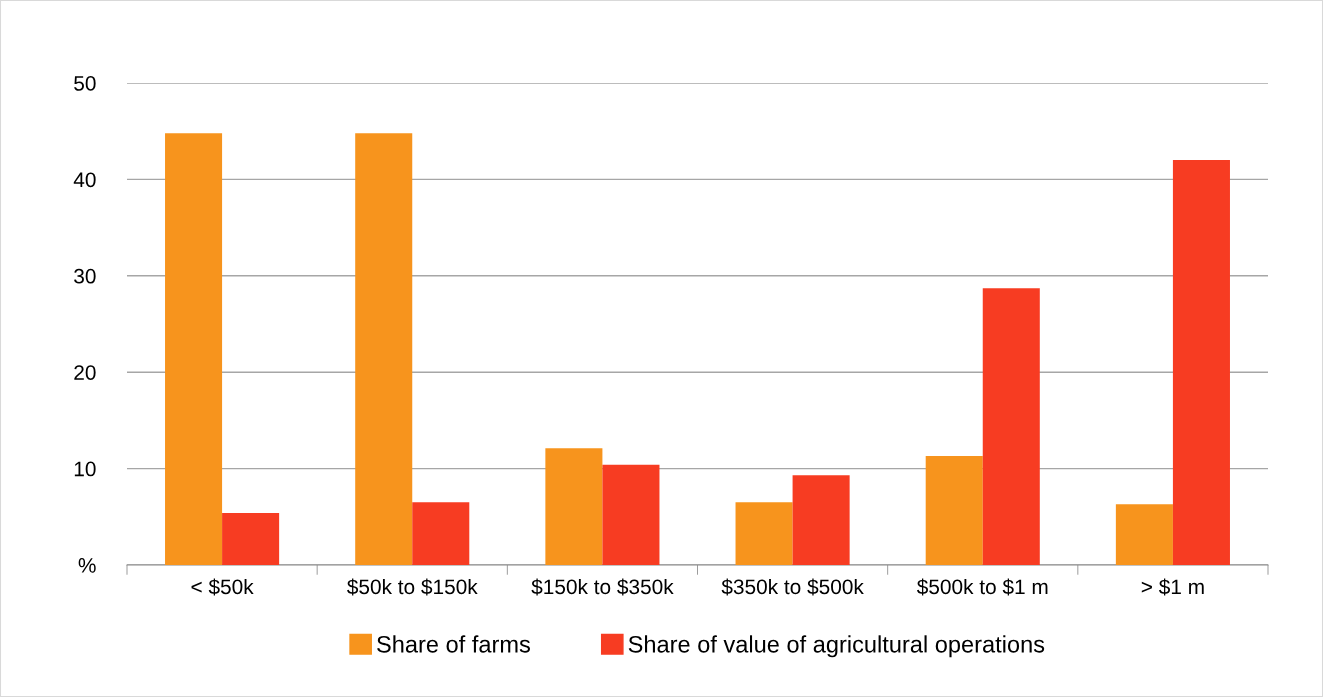 The image size is (1323, 697). What do you see at coordinates (412, 587) in the screenshot?
I see `x-tick-label: $50k to $150k` at bounding box center [412, 587].